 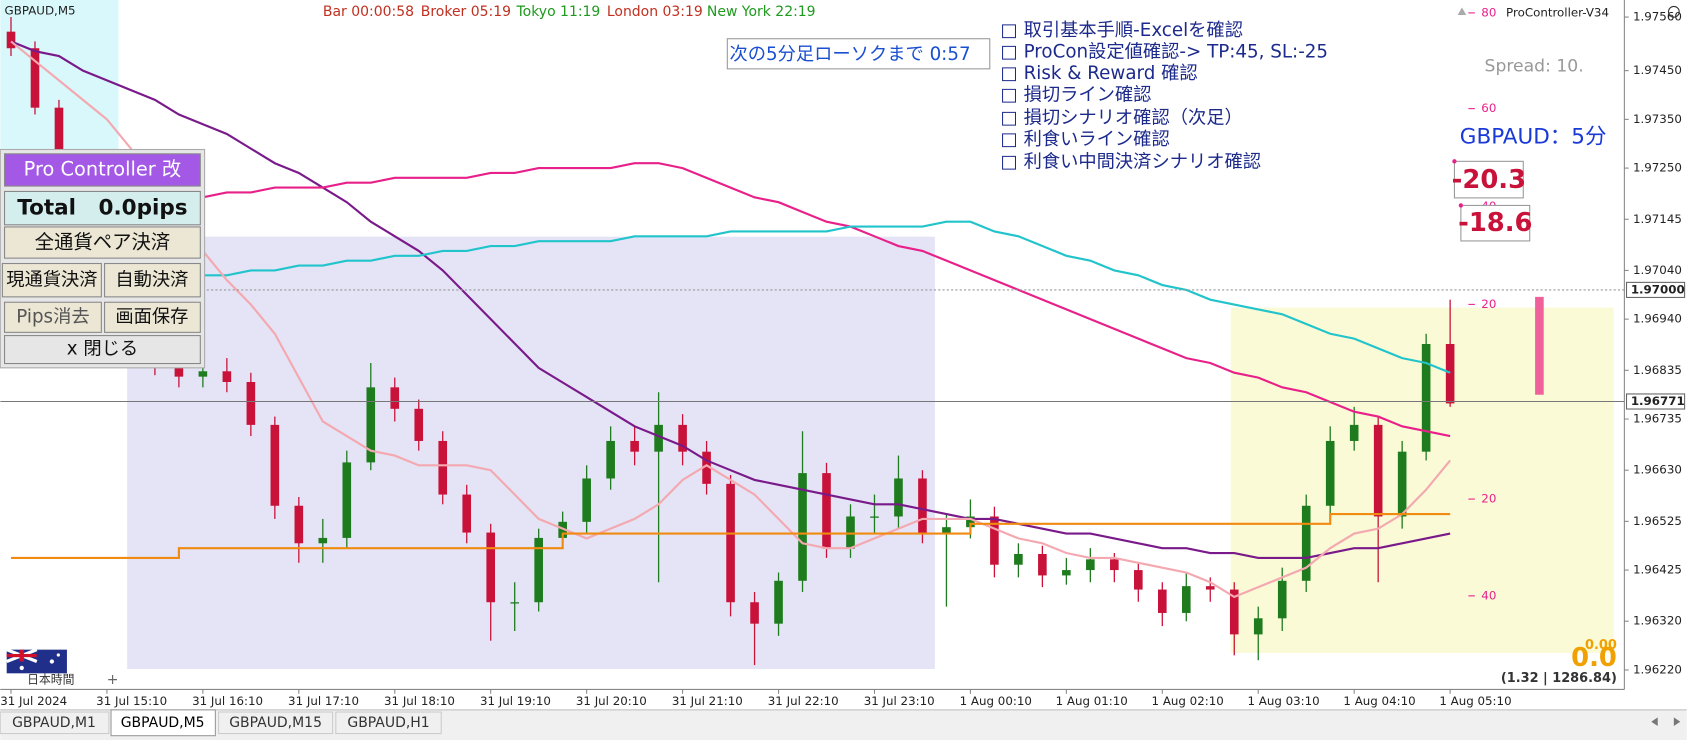 I want to click on checklist-item: □ Risk & Reward 確認, so click(x=1099, y=73).